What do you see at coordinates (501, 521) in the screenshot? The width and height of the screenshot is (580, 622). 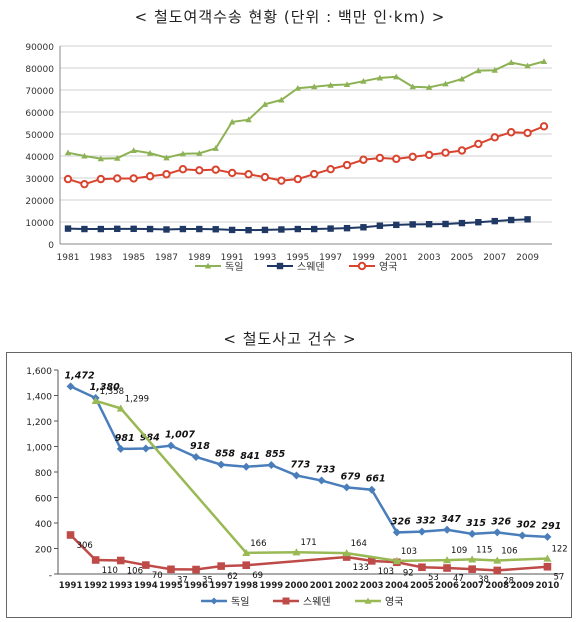 I see `data-label: 326` at bounding box center [501, 521].